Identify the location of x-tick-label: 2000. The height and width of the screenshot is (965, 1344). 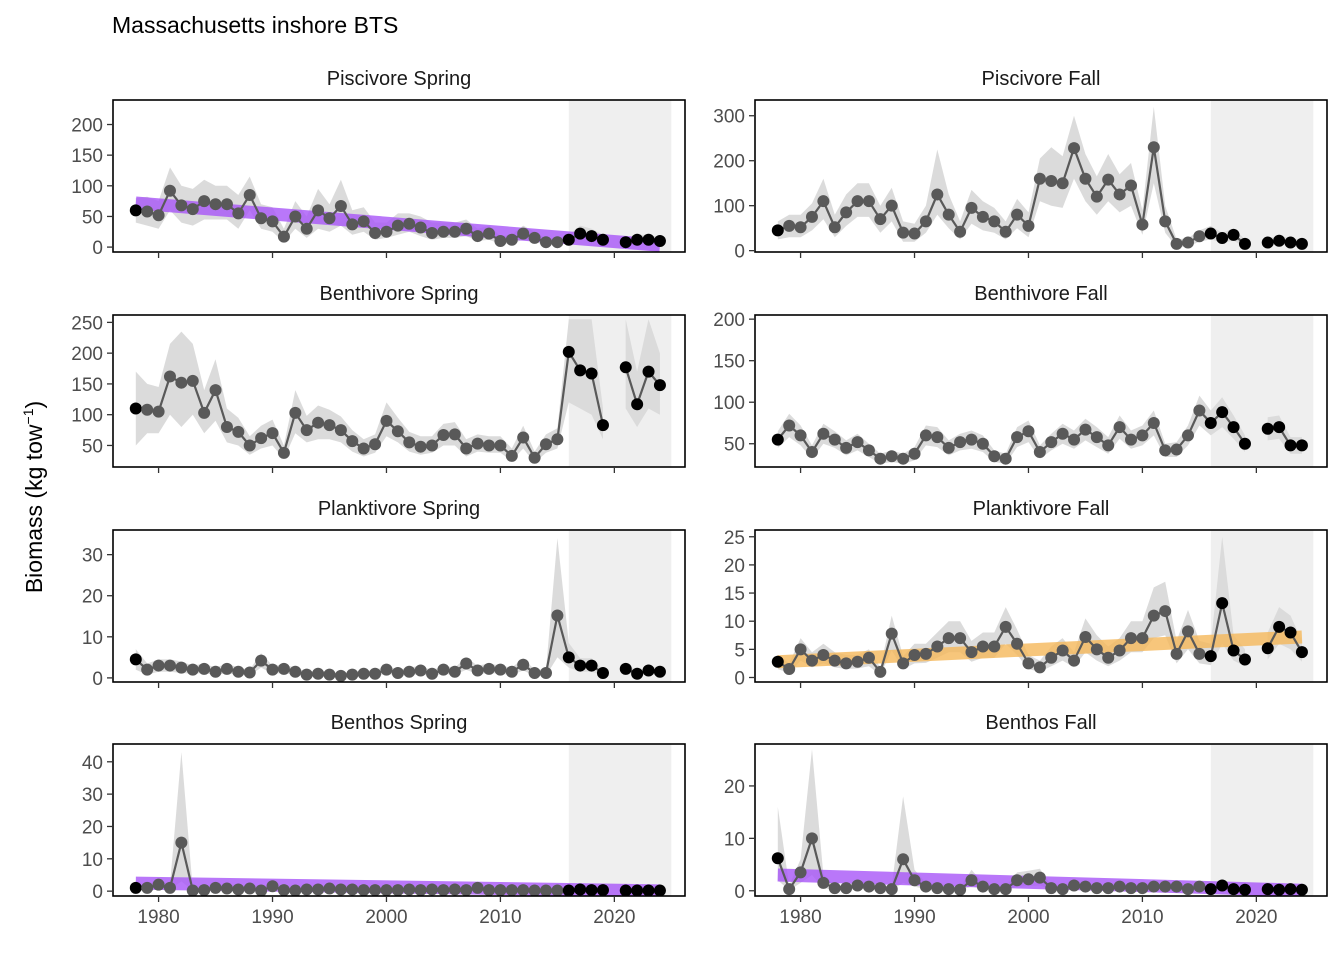
(386, 917).